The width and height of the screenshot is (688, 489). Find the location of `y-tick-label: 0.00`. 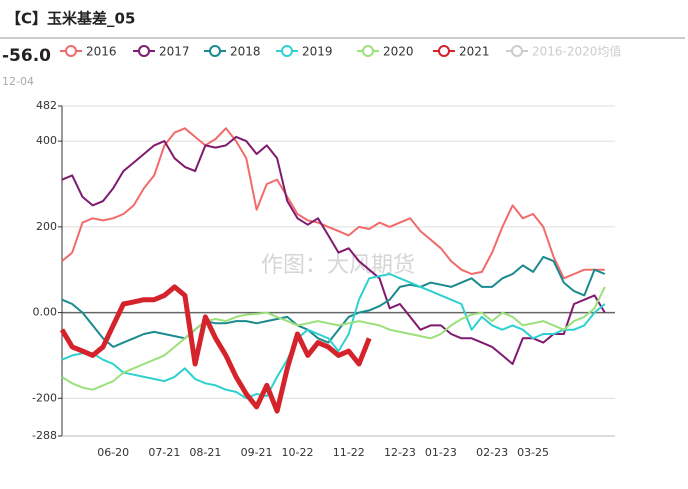

y-tick-label: 0.00 is located at coordinates (45, 312).